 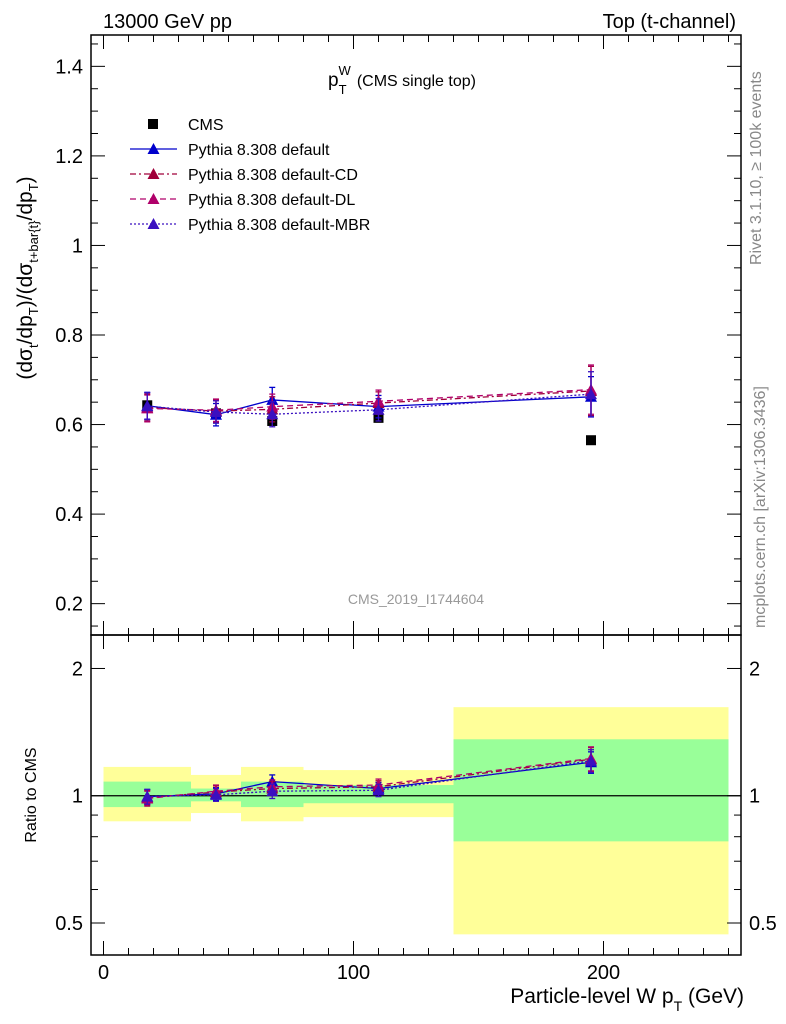 I want to click on legend-entry-0: CMS, so click(x=186, y=125).